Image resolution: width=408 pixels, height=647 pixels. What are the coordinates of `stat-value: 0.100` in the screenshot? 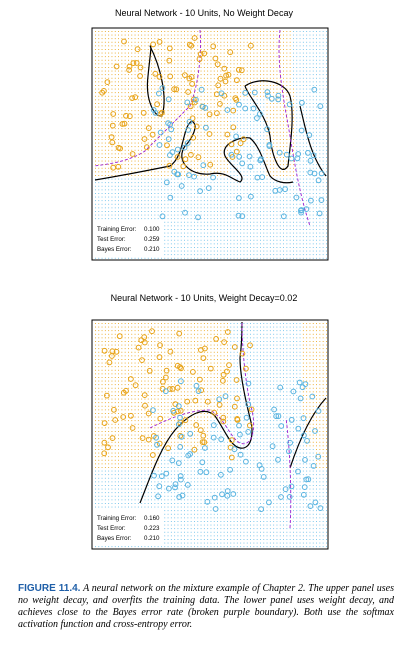 It's located at (152, 229).